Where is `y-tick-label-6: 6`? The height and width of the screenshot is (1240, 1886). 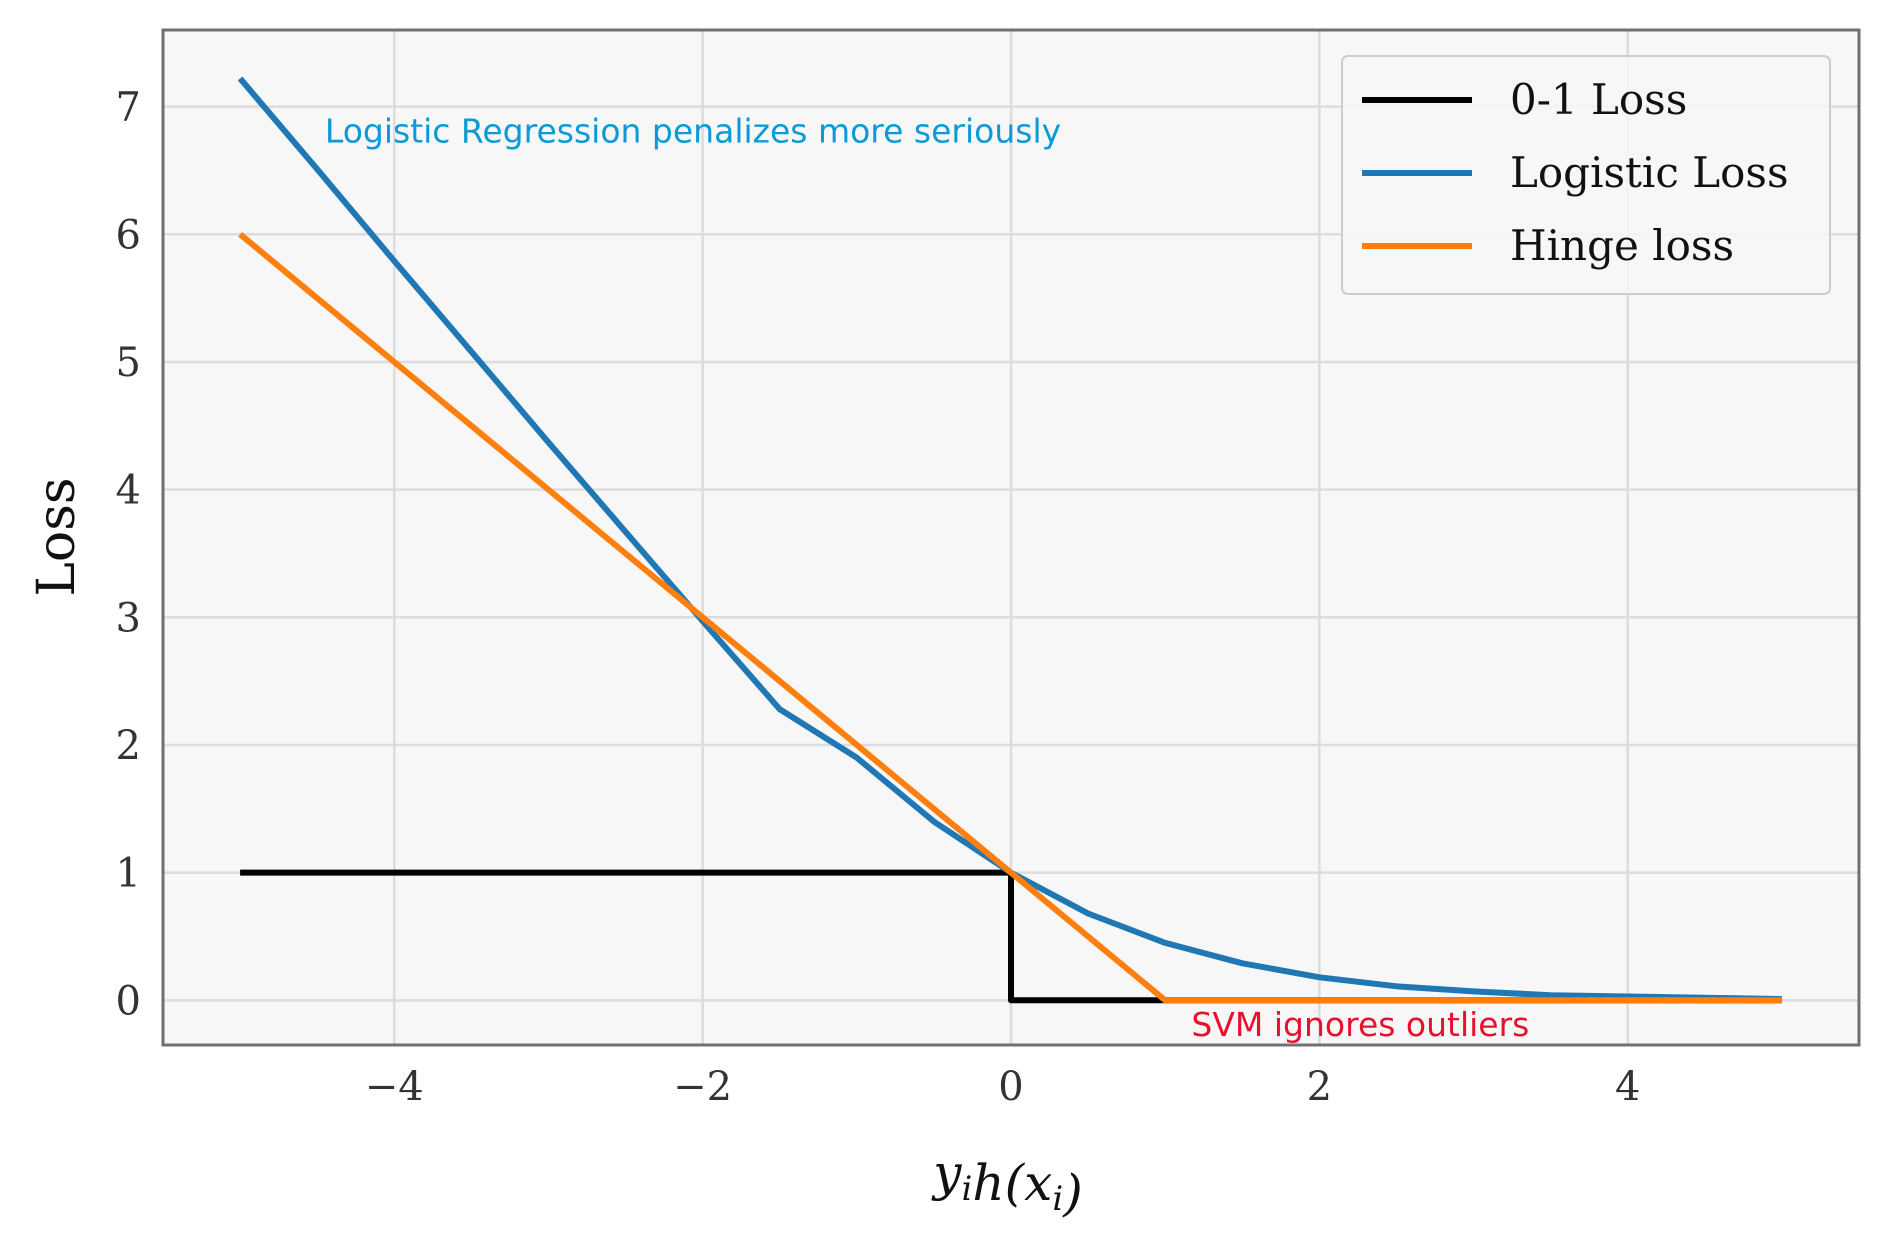 y-tick-label-6: 6 is located at coordinates (128, 235).